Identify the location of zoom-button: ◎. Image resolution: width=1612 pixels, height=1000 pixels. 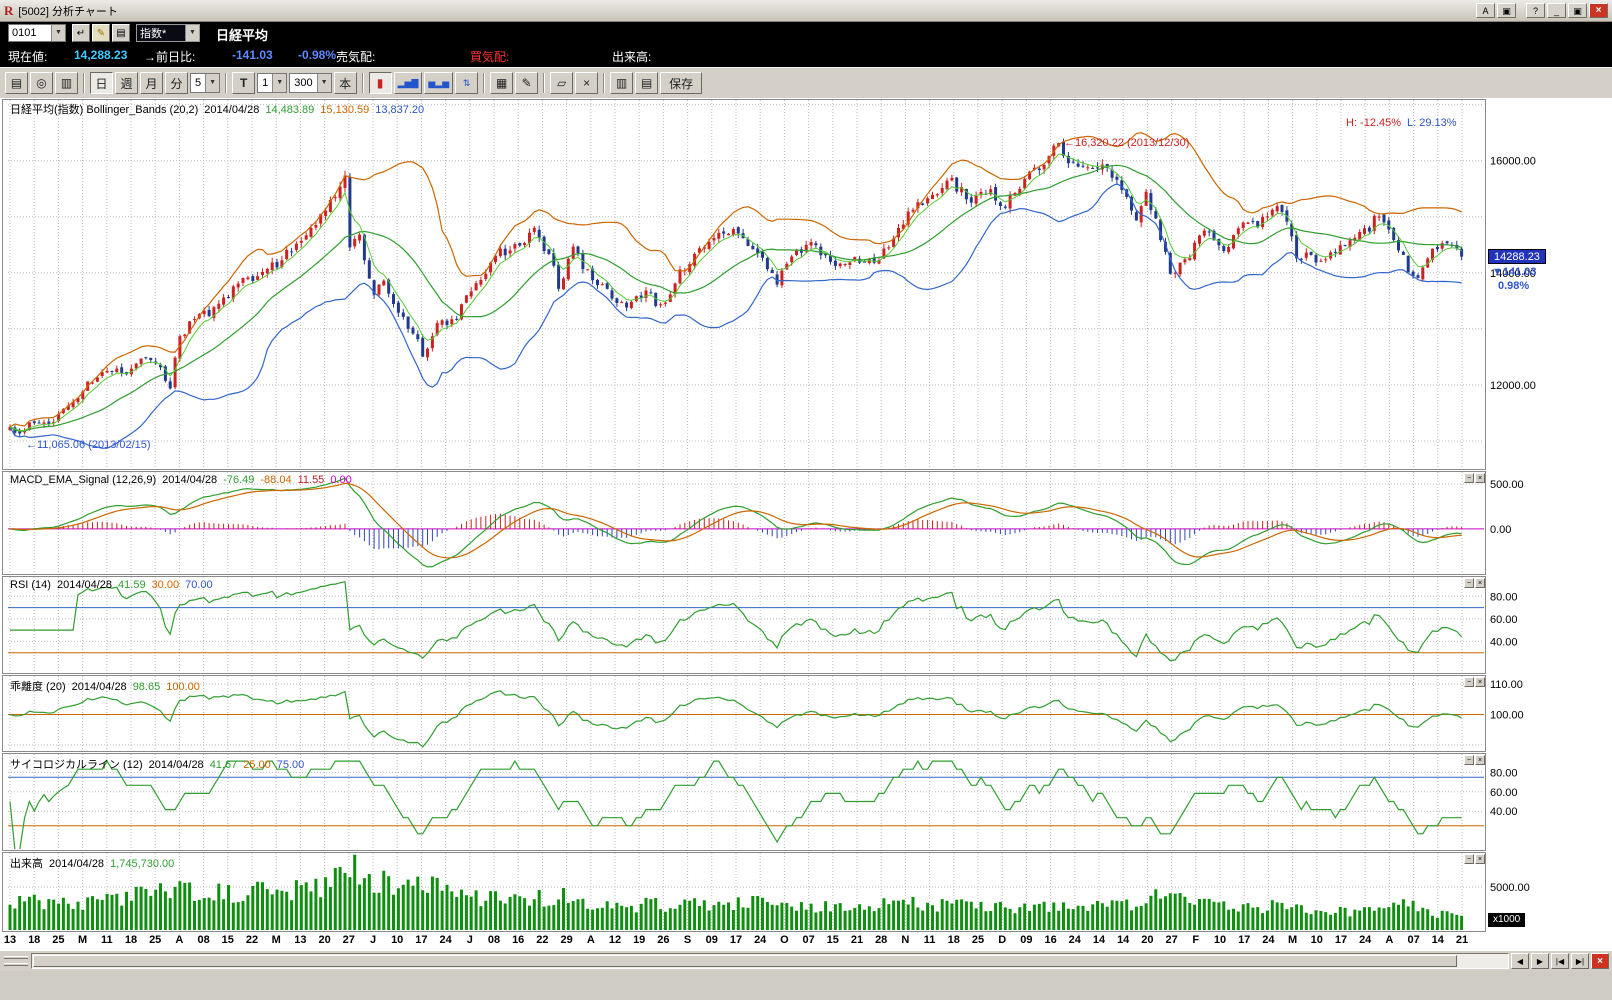
(41, 83).